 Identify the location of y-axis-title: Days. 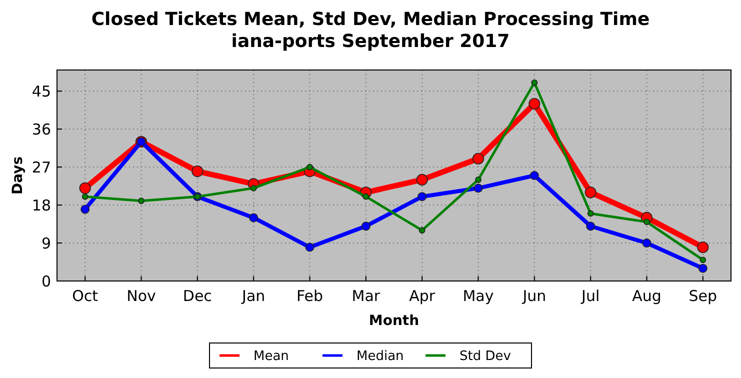
(18, 175).